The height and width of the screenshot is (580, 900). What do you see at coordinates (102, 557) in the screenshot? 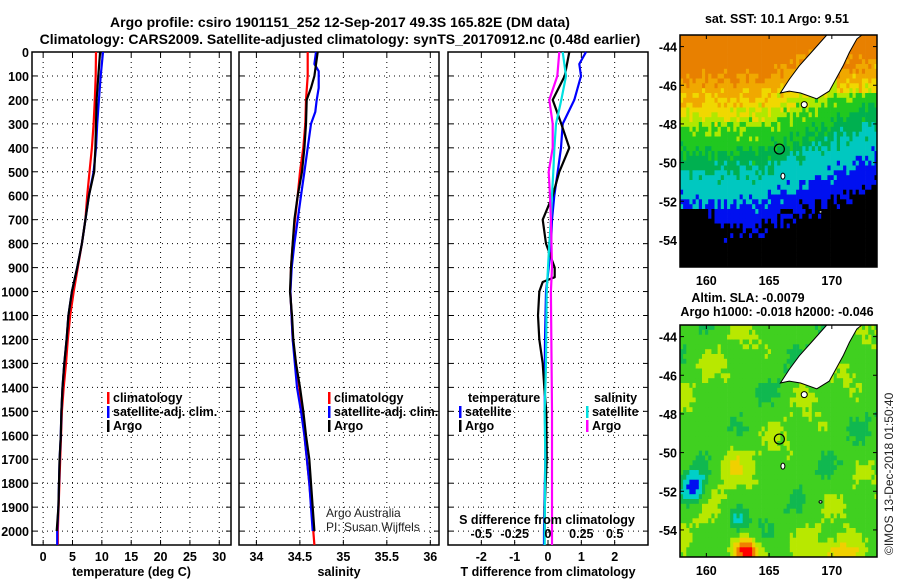
I see `x-tick-label: 10` at bounding box center [102, 557].